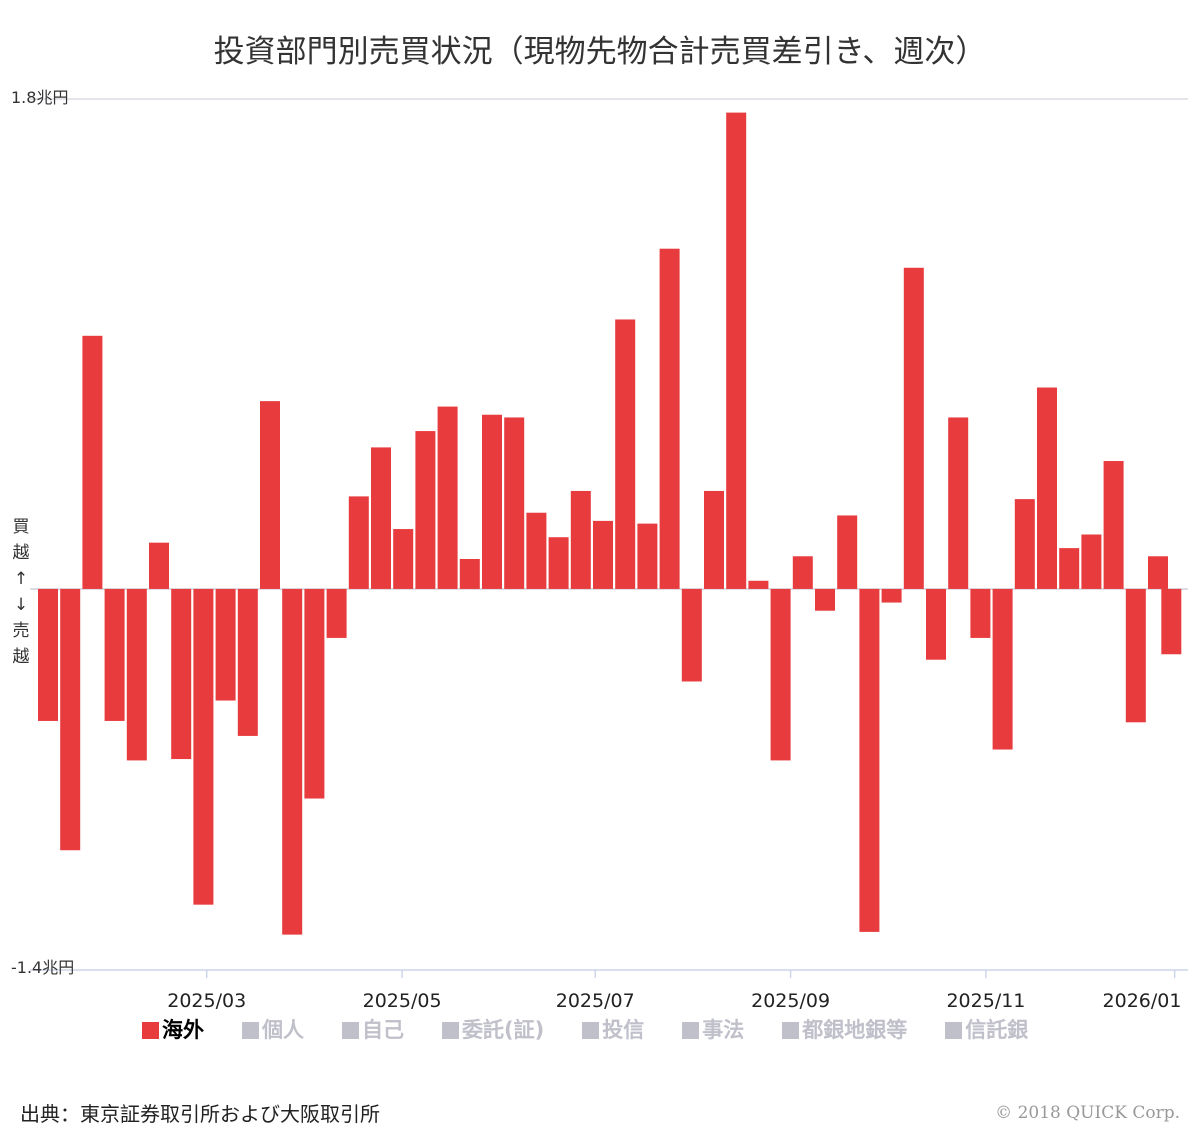  Describe the element at coordinates (21, 657) in the screenshot. I see `sell-char-2: 越` at that location.